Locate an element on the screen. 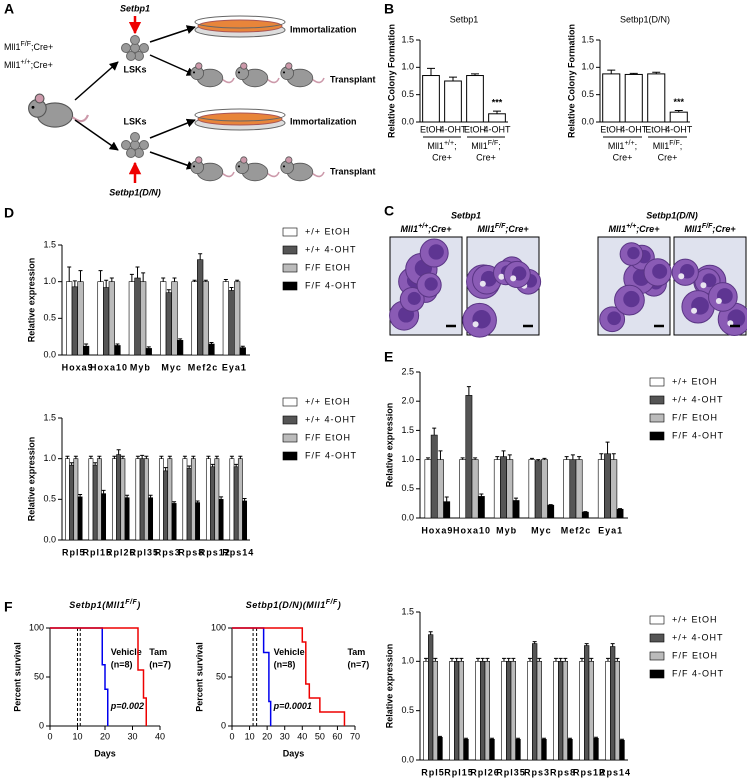 The image size is (747, 783). y-axis-label: Relative expression is located at coordinates (389, 445).